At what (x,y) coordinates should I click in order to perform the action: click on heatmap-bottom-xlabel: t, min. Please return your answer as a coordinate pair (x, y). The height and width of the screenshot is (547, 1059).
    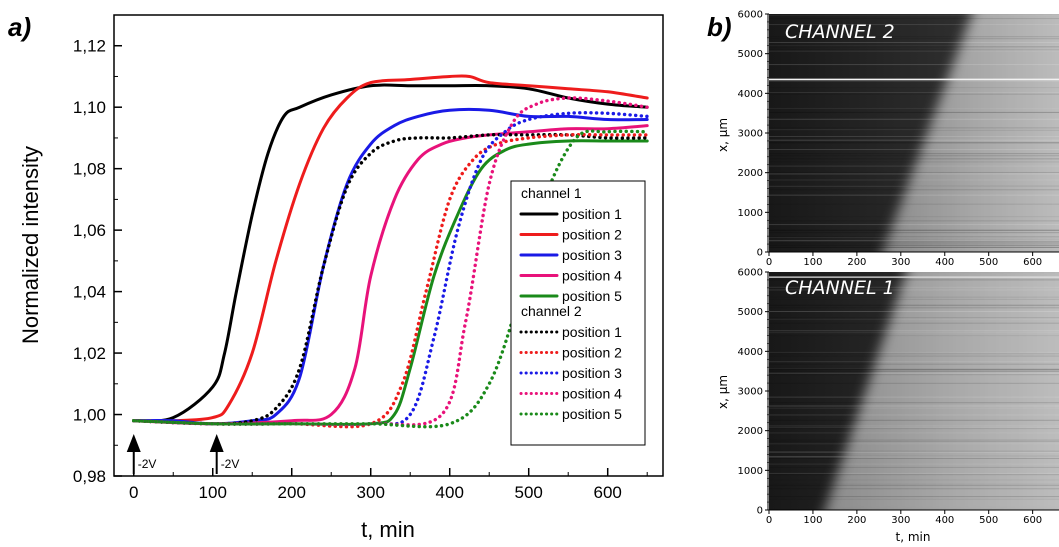
    Looking at the image, I should click on (913, 537).